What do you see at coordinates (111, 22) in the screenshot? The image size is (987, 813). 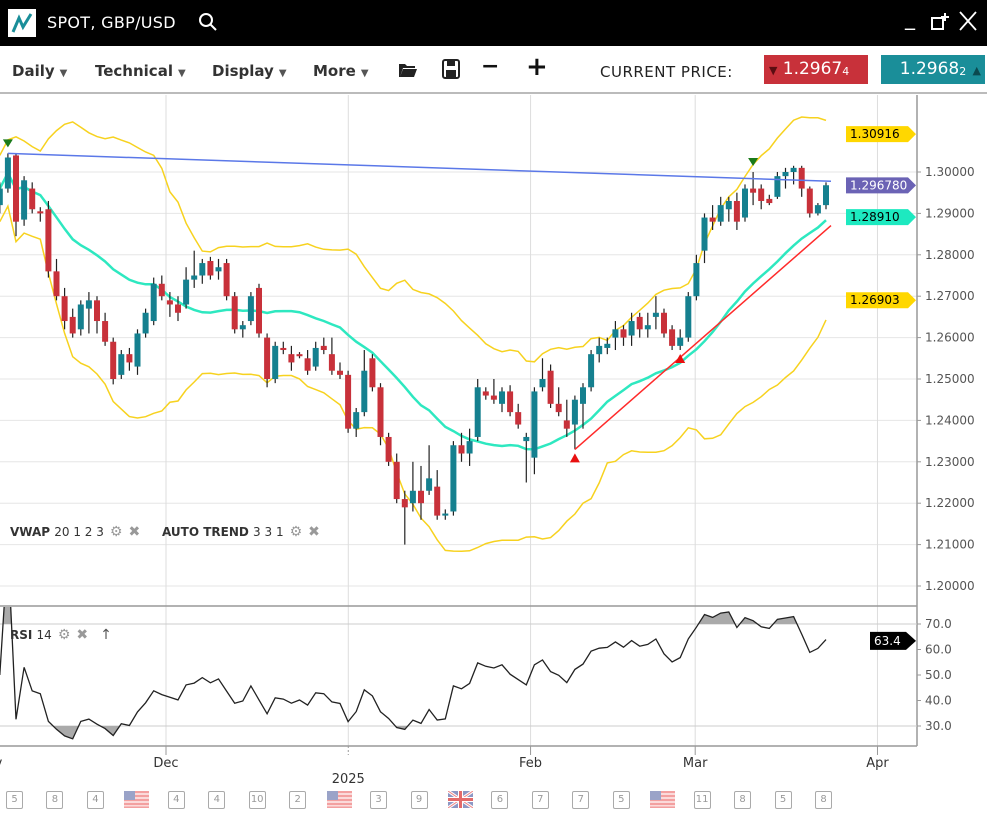 I see `window-title: SPOT, GBP/USD` at bounding box center [111, 22].